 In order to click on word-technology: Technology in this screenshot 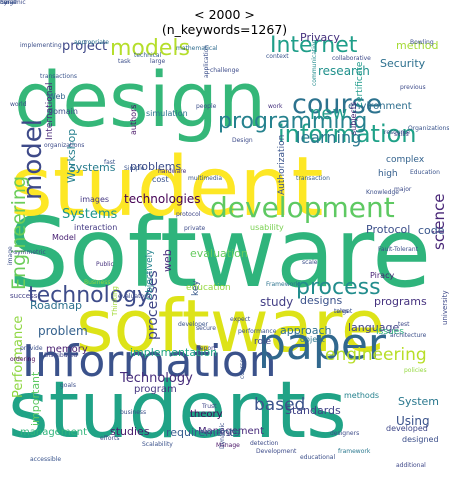, I will do `click(156, 378)`.